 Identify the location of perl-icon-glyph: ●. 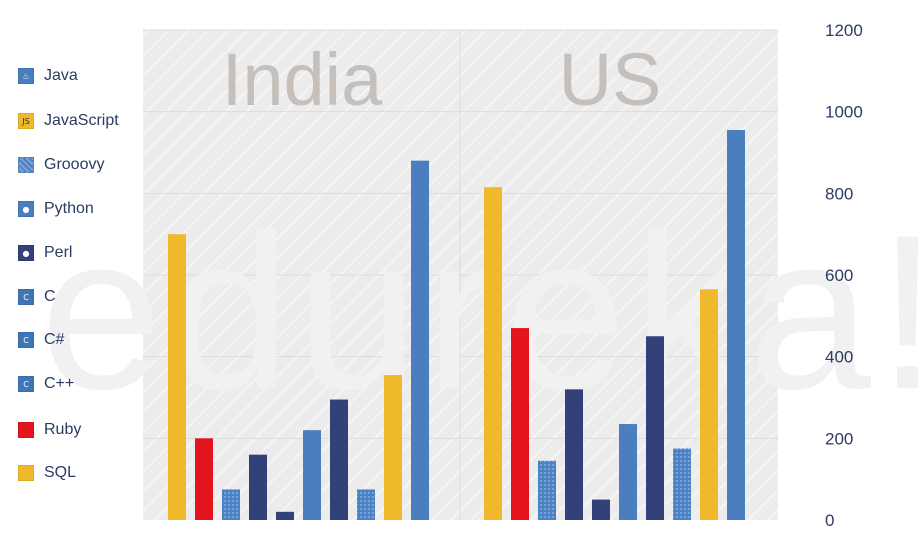
(26, 253).